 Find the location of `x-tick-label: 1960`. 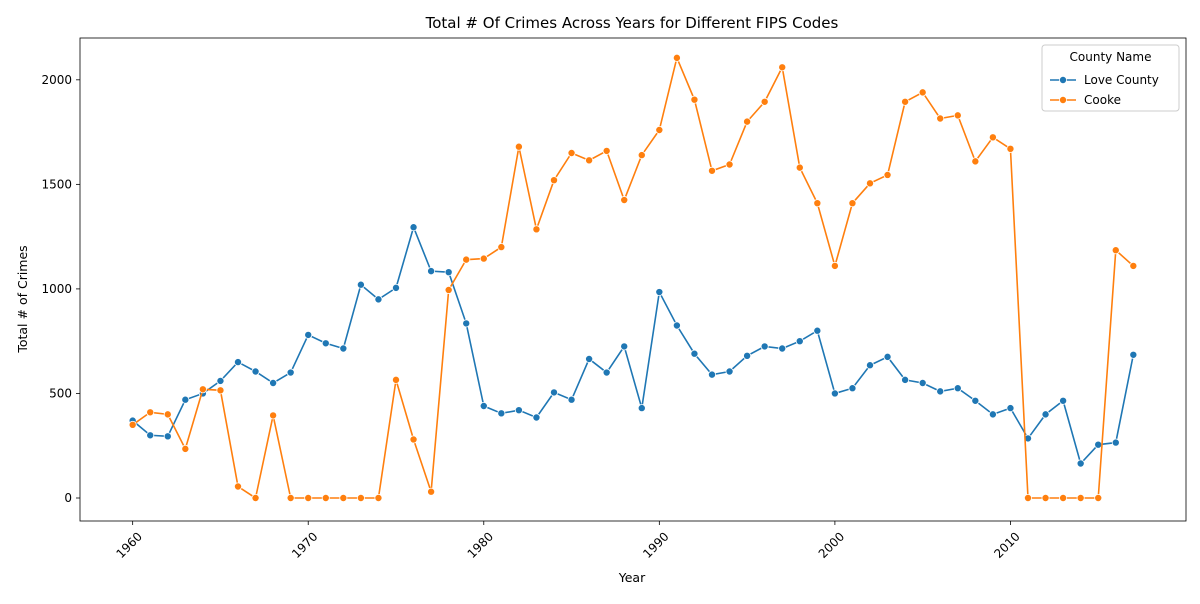

x-tick-label: 1960 is located at coordinates (129, 544).